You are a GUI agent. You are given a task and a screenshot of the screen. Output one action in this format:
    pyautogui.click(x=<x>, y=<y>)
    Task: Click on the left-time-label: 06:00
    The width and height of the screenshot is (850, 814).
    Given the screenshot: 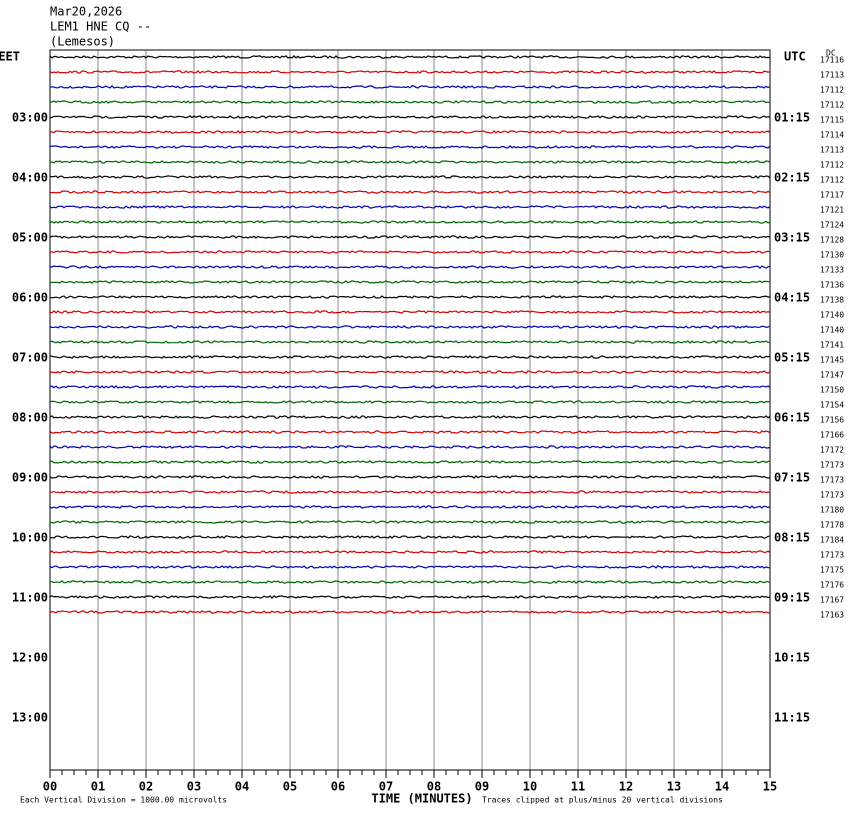 What is the action you would take?
    pyautogui.click(x=30, y=298)
    